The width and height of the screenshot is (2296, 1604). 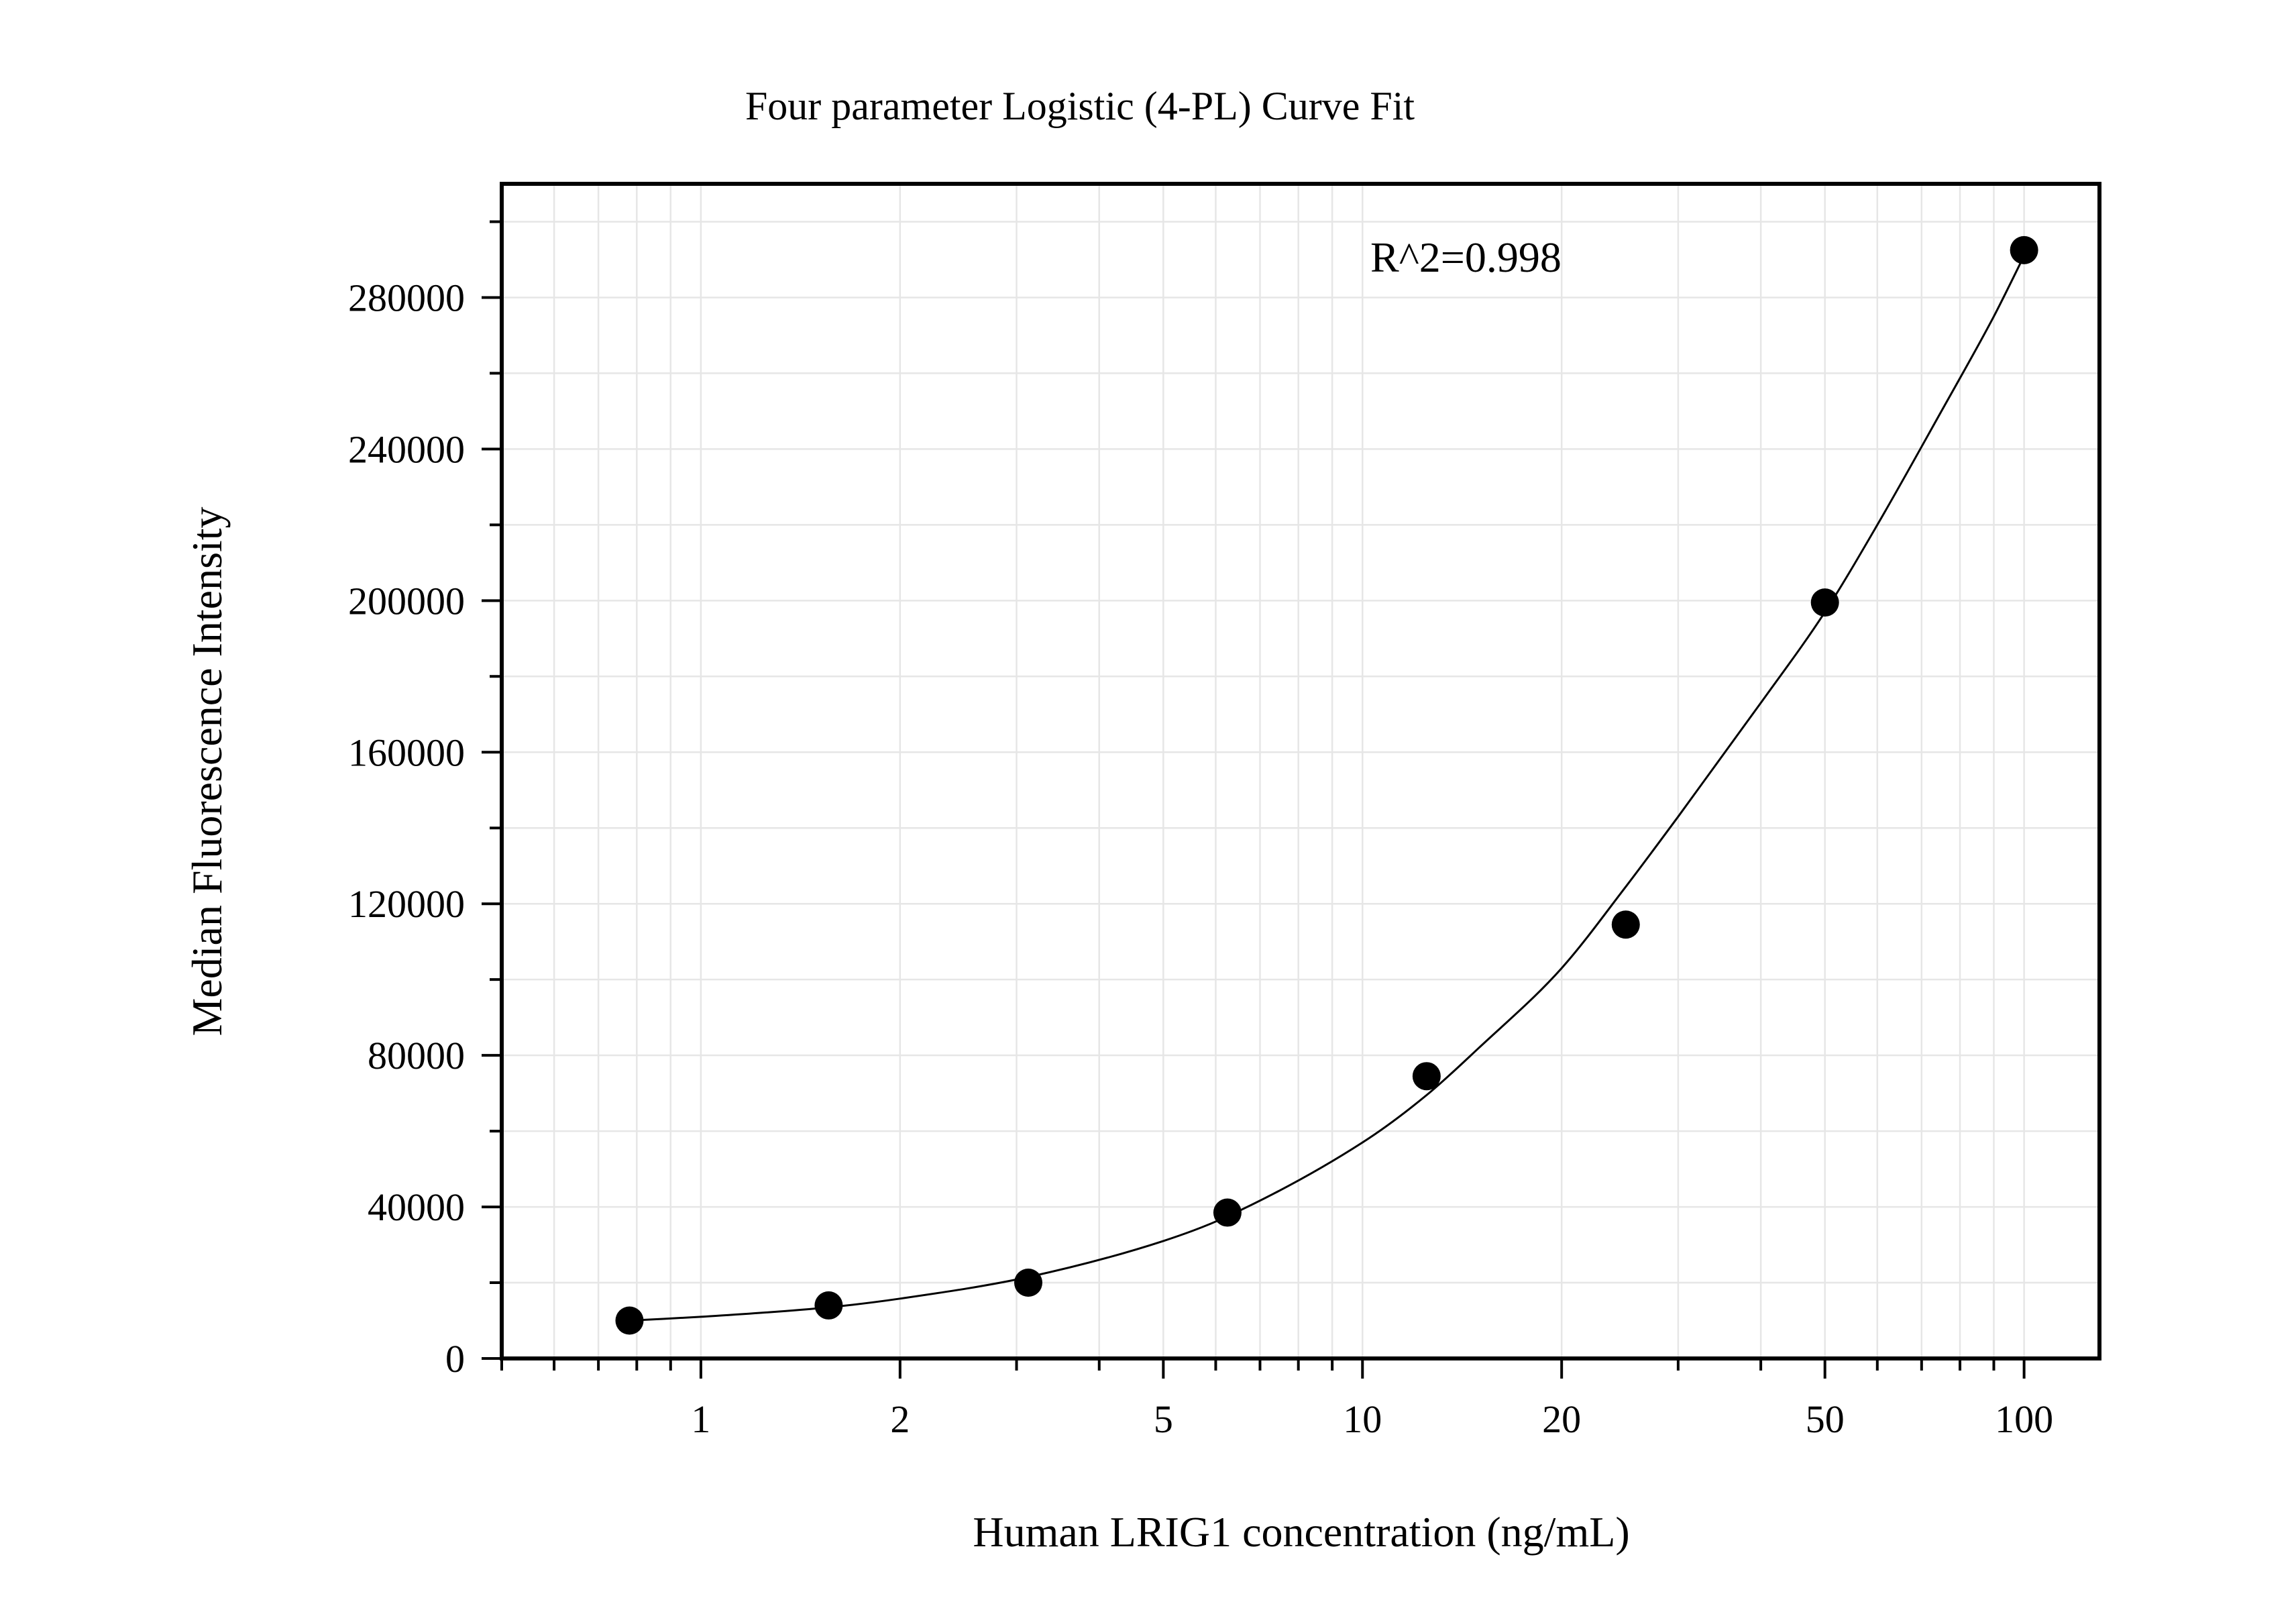 What do you see at coordinates (2024, 1419) in the screenshot?
I see `x-tick-label: 100` at bounding box center [2024, 1419].